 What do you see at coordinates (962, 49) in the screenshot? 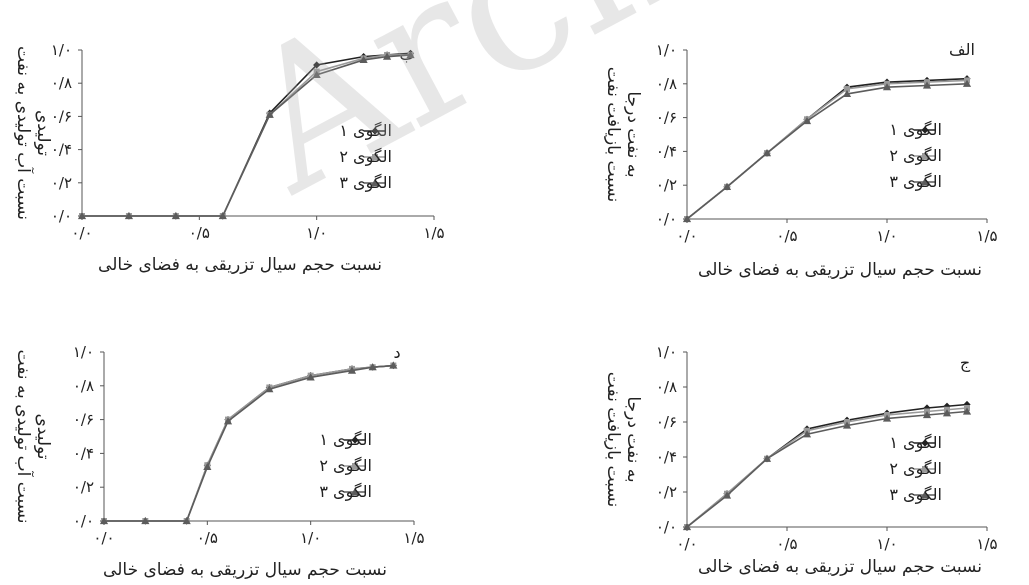
I see `panel-title: الف` at bounding box center [962, 49].